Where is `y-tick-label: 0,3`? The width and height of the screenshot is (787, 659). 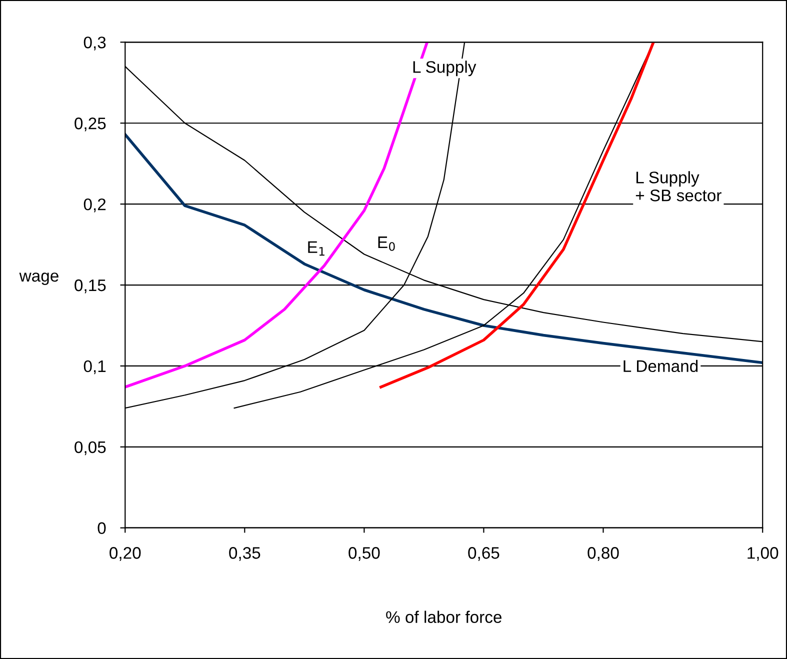 y-tick-label: 0,3 is located at coordinates (95, 43).